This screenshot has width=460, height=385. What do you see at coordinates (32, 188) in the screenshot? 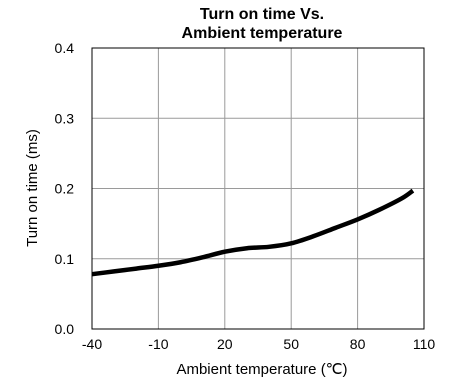
I see `y-axis-label: Turn on time (ms)` at bounding box center [32, 188].